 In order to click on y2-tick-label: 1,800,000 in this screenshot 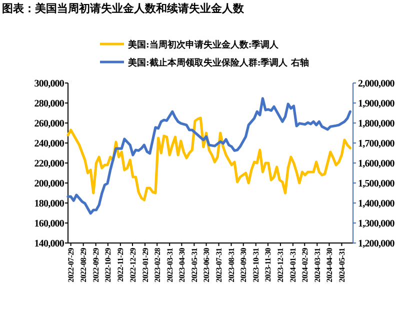, I will do `click(376, 124)`.